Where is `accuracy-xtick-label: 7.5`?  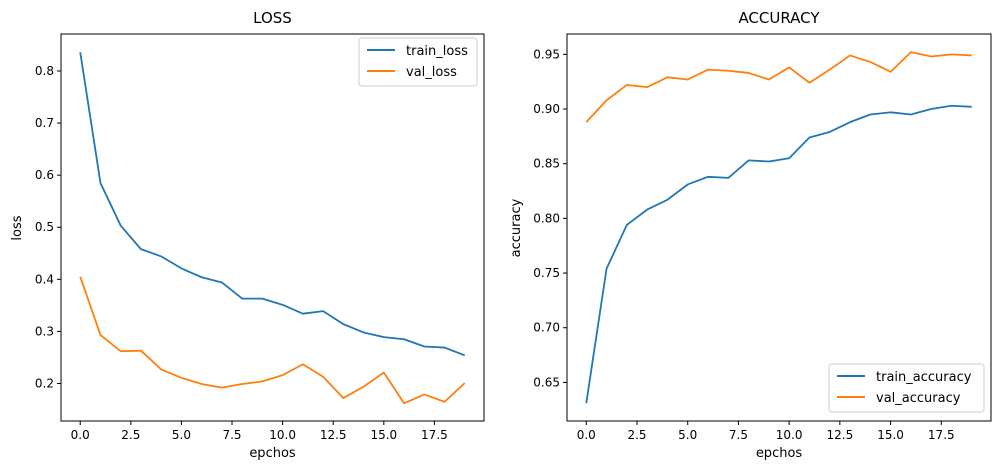 accuracy-xtick-label: 7.5 is located at coordinates (738, 435).